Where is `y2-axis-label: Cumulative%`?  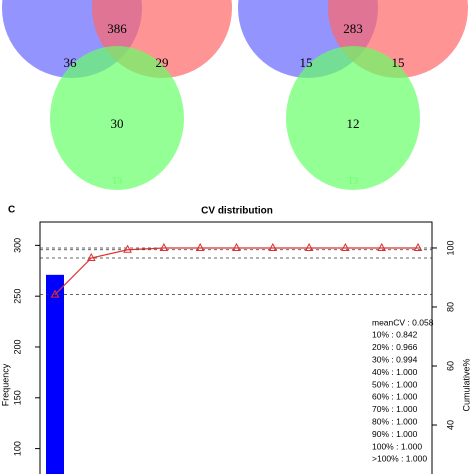 y2-axis-label: Cumulative% is located at coordinates (466, 384).